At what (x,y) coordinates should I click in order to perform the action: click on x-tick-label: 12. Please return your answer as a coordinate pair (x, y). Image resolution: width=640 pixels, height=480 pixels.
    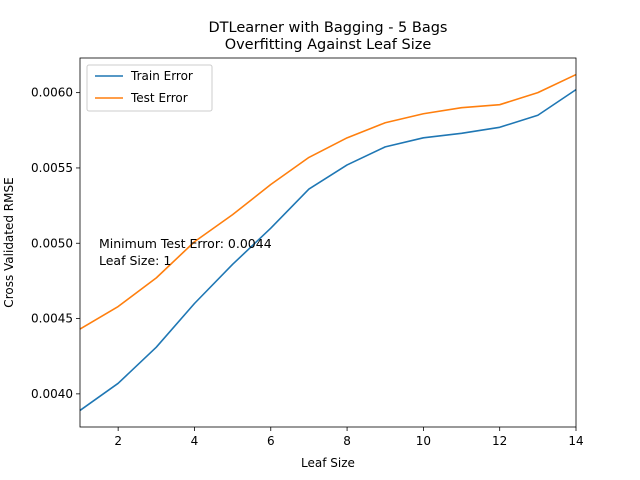
    Looking at the image, I should click on (499, 441).